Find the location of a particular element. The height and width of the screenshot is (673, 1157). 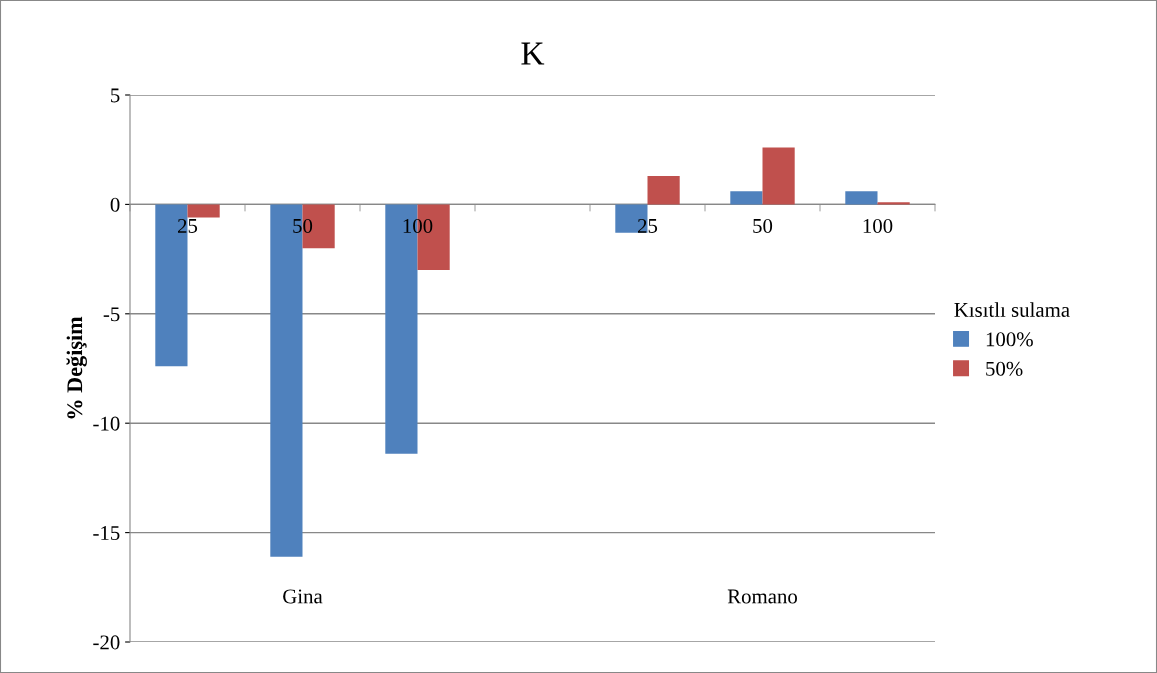

x-tick-label: 50 is located at coordinates (763, 225).